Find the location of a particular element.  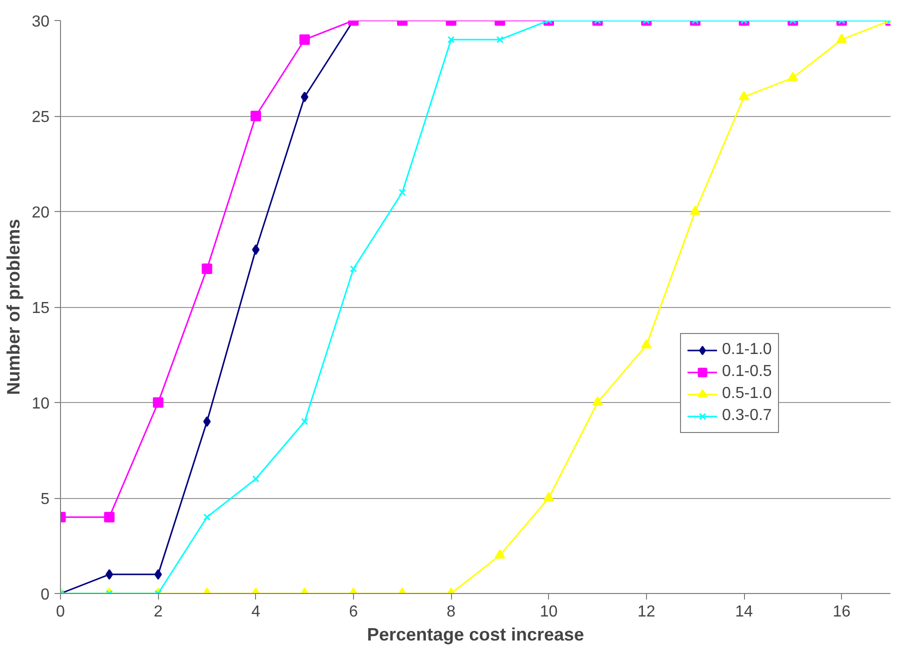

legend-label: 0.1-0.5 is located at coordinates (747, 372).